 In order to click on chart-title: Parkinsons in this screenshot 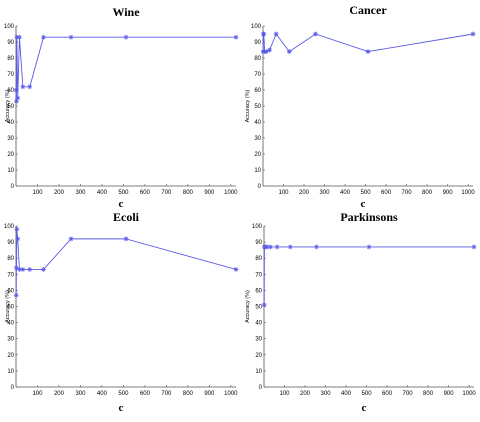, I will do `click(369, 217)`.